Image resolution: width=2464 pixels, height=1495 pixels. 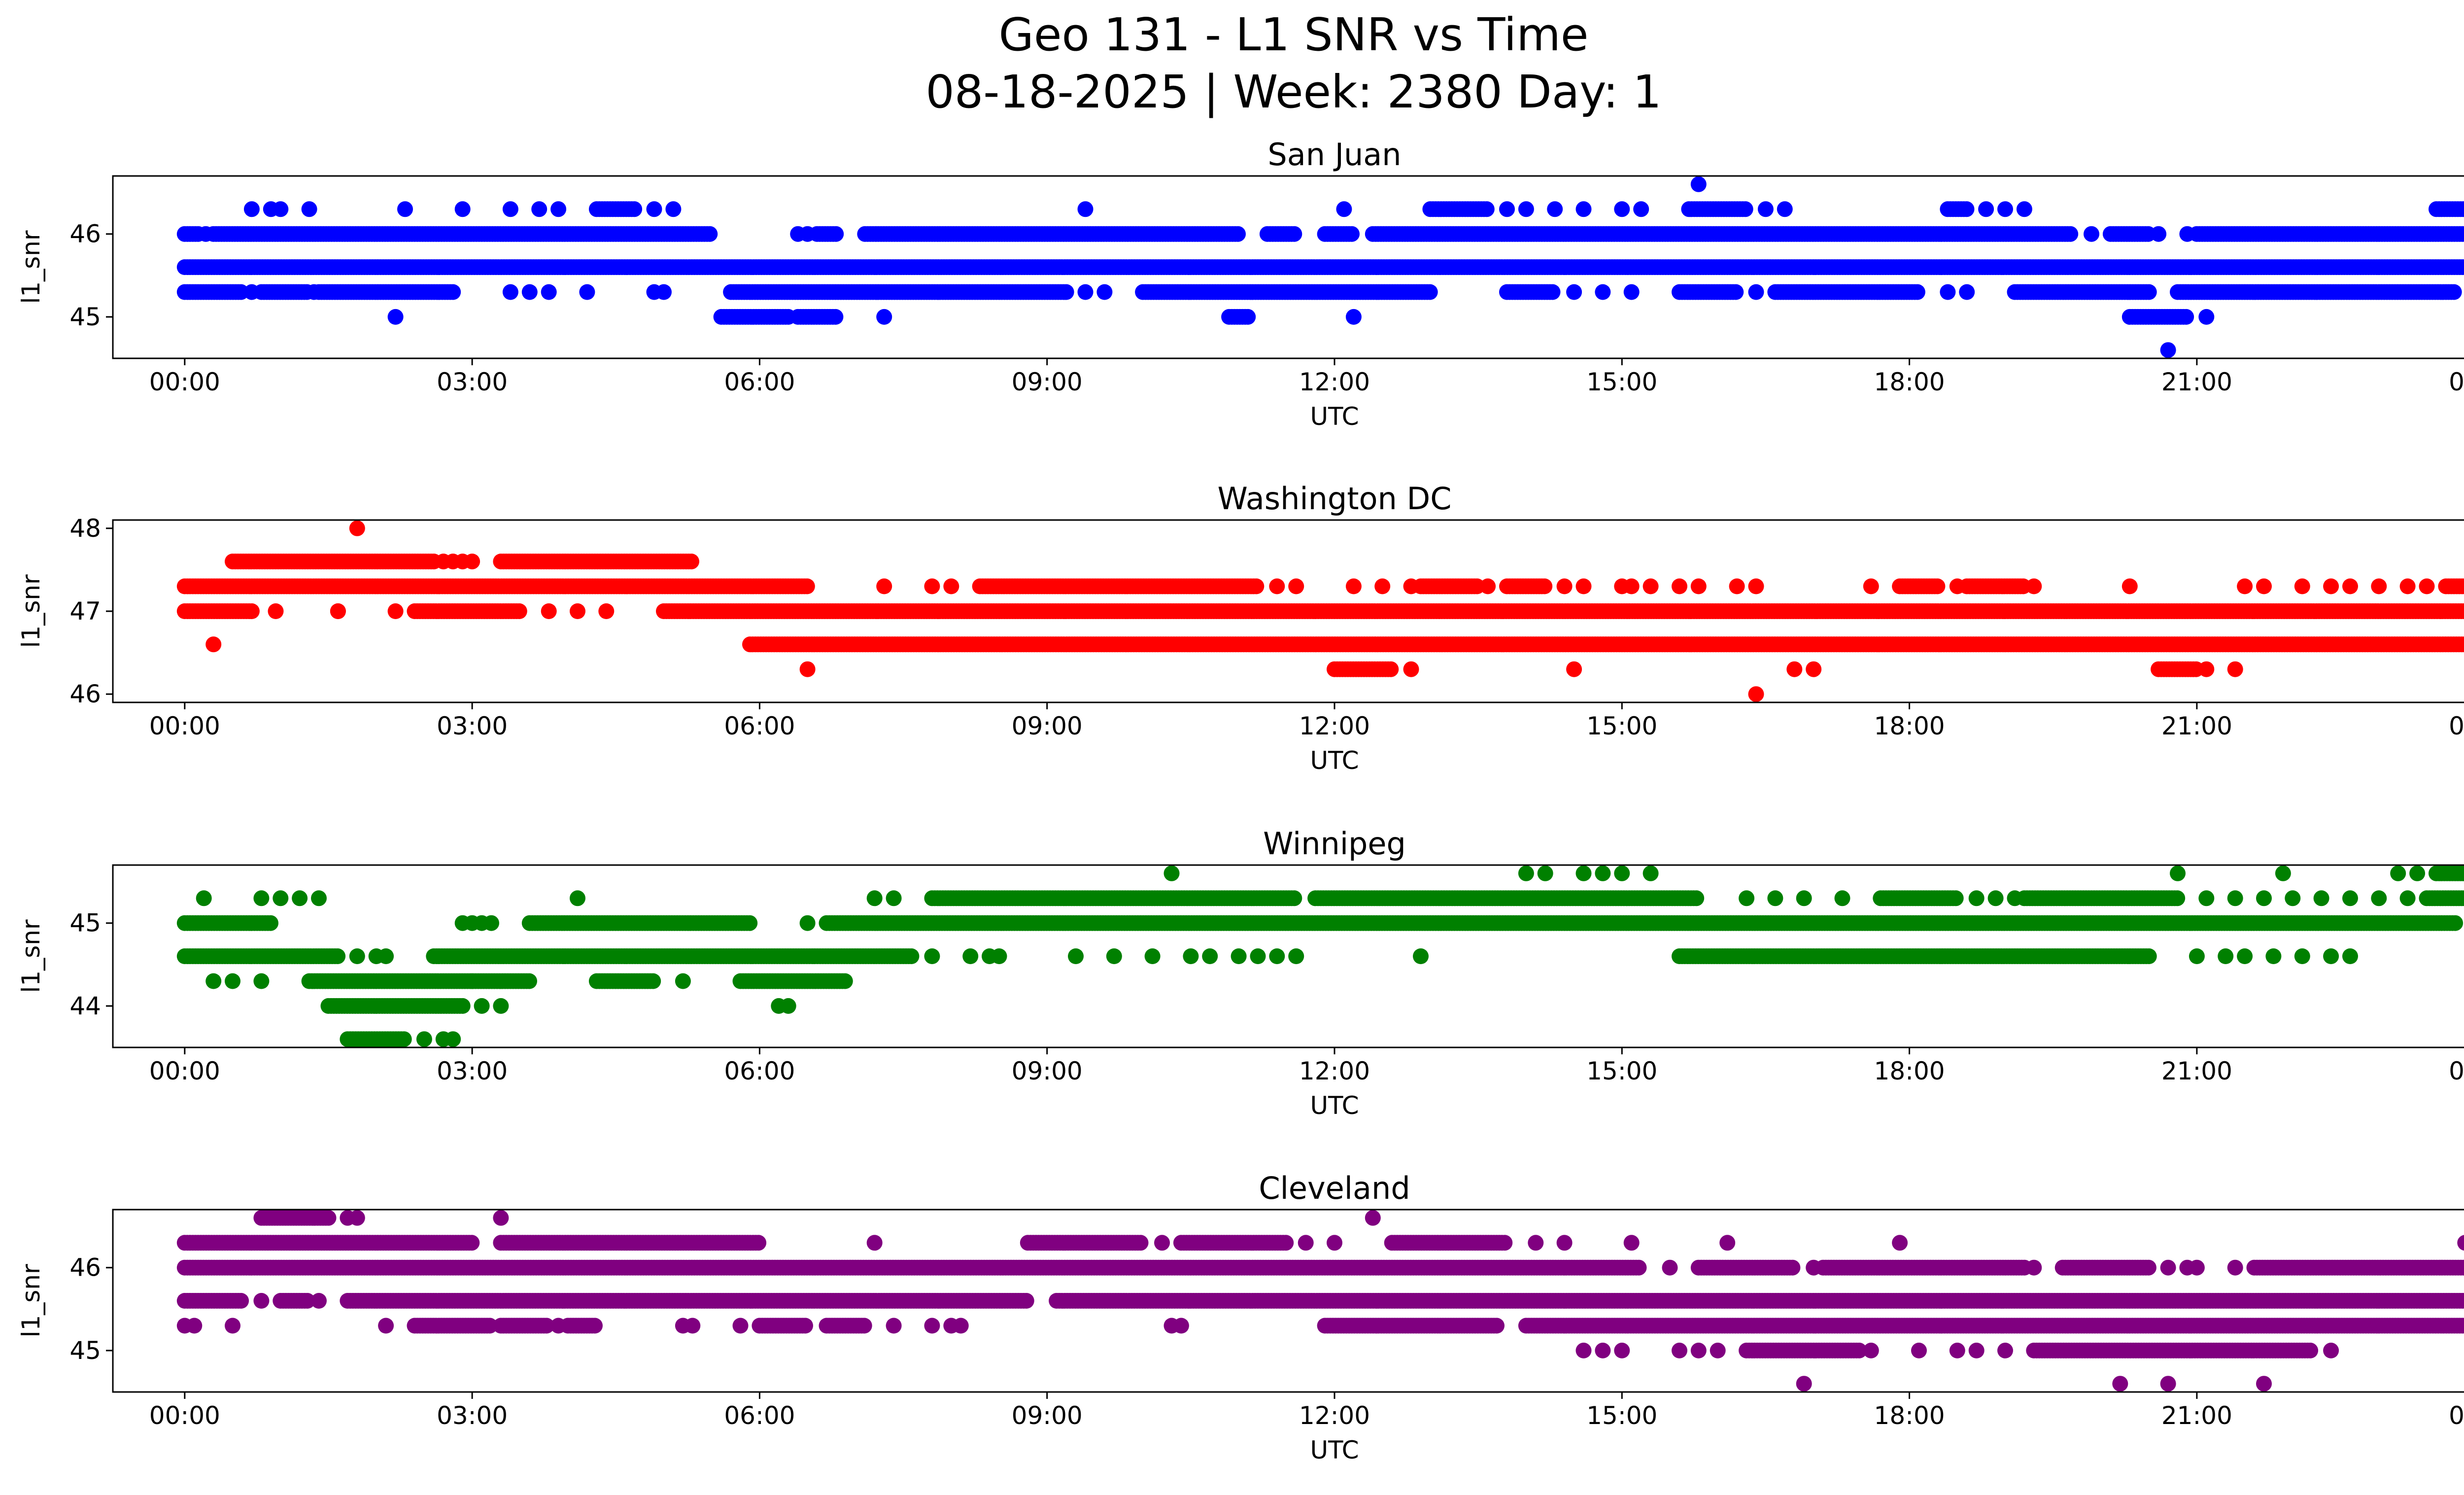 I want to click on series-45.3, so click(x=1319, y=292).